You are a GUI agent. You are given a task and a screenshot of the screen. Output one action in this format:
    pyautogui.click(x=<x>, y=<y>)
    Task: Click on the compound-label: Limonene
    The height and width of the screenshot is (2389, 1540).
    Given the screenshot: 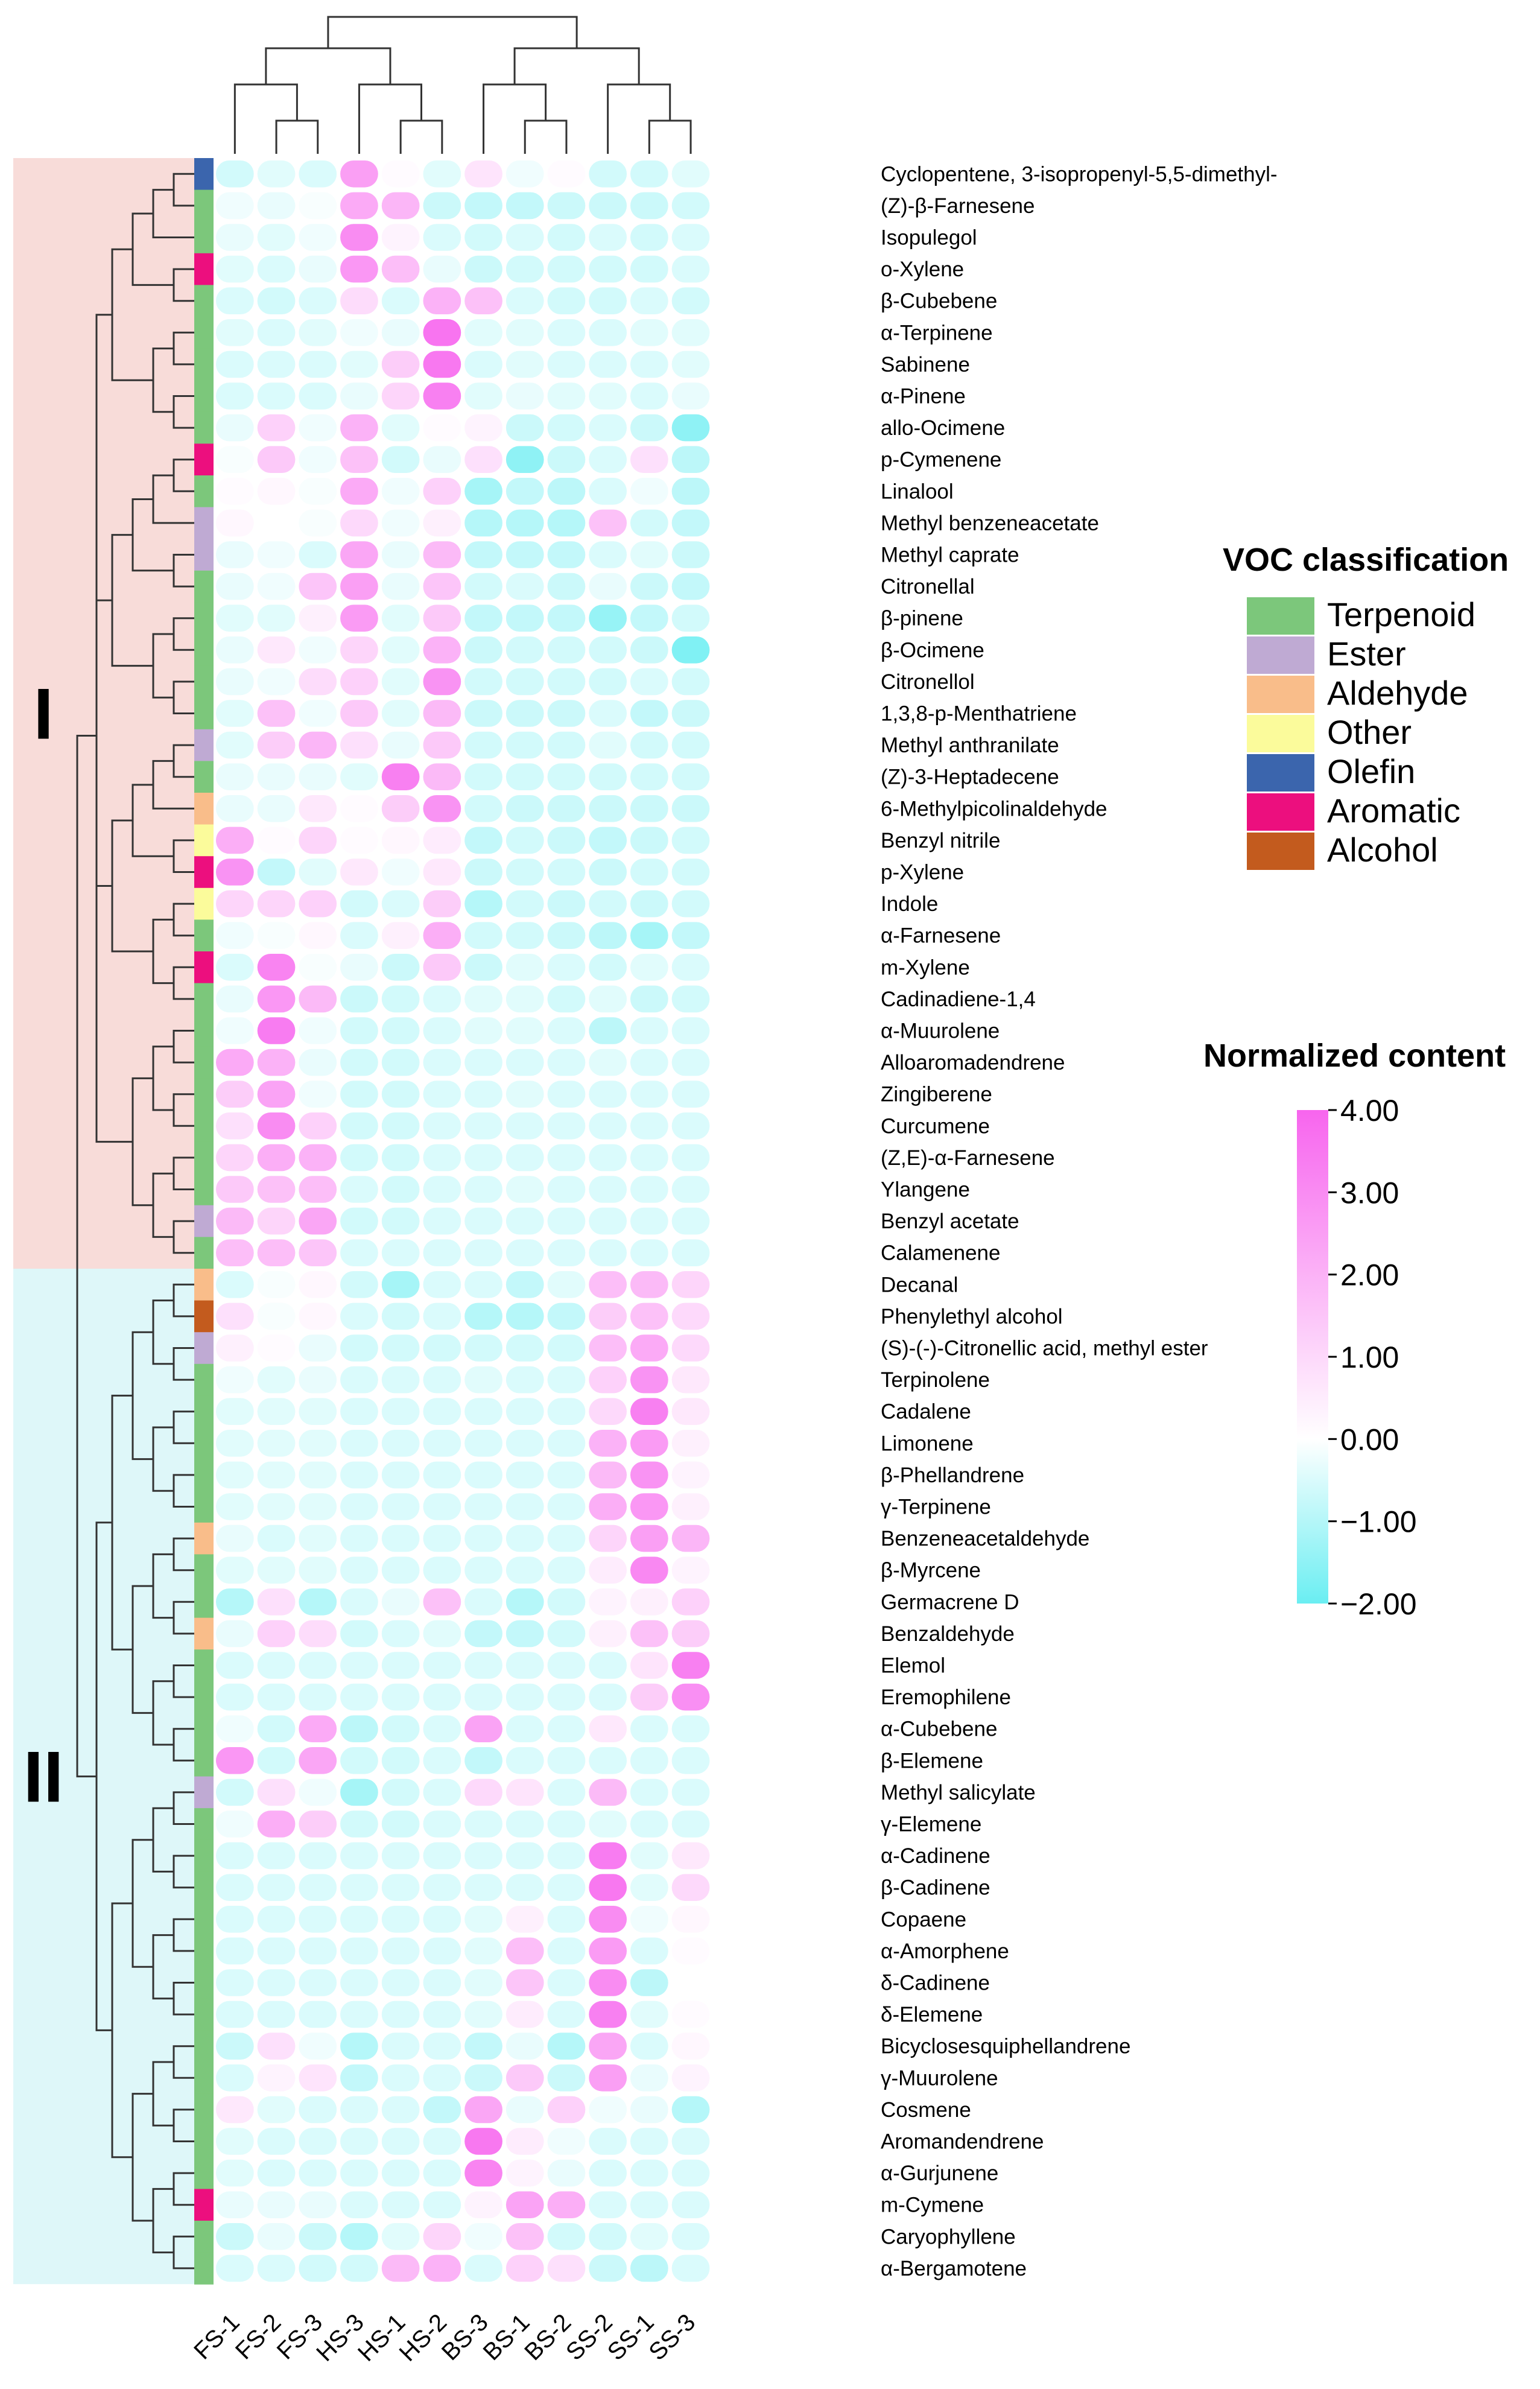 What is the action you would take?
    pyautogui.click(x=927, y=1444)
    